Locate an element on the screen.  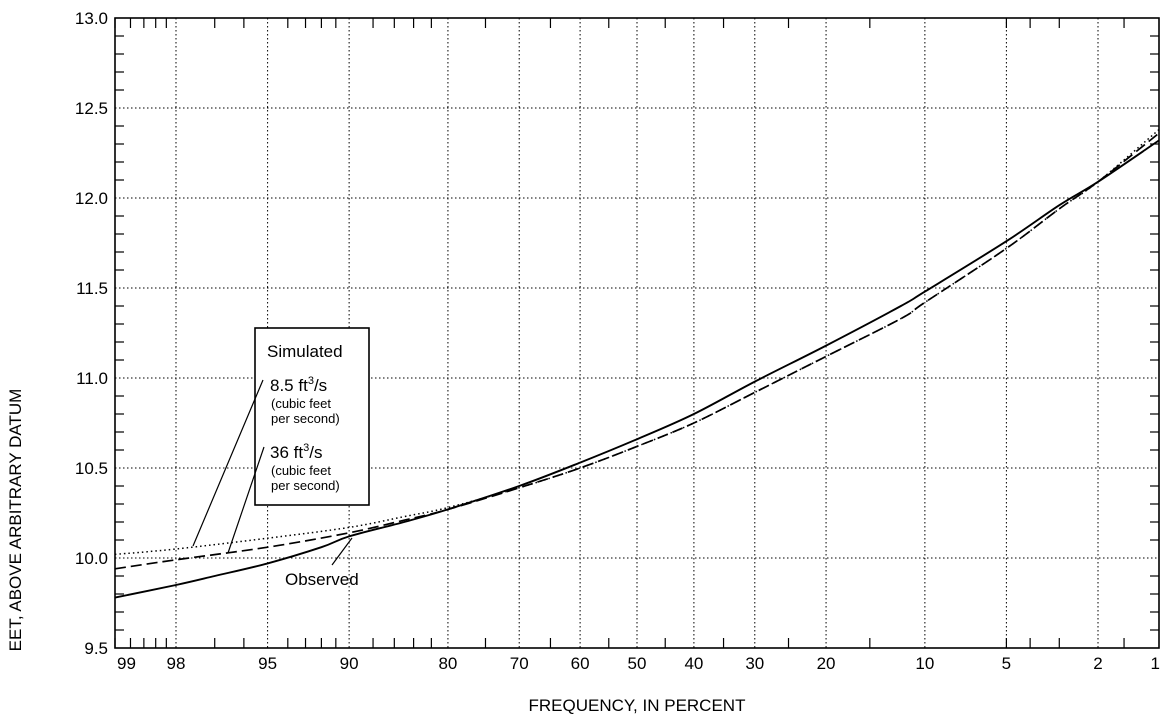
legend-entry-1-note-line2: per second) is located at coordinates (305, 418).